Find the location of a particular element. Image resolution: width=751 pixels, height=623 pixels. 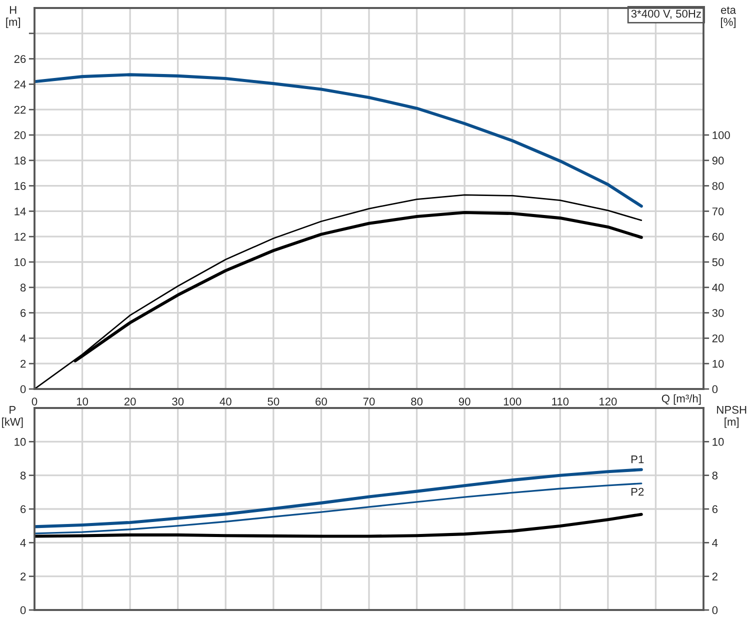

y2-tick-label: 90 is located at coordinates (718, 160).